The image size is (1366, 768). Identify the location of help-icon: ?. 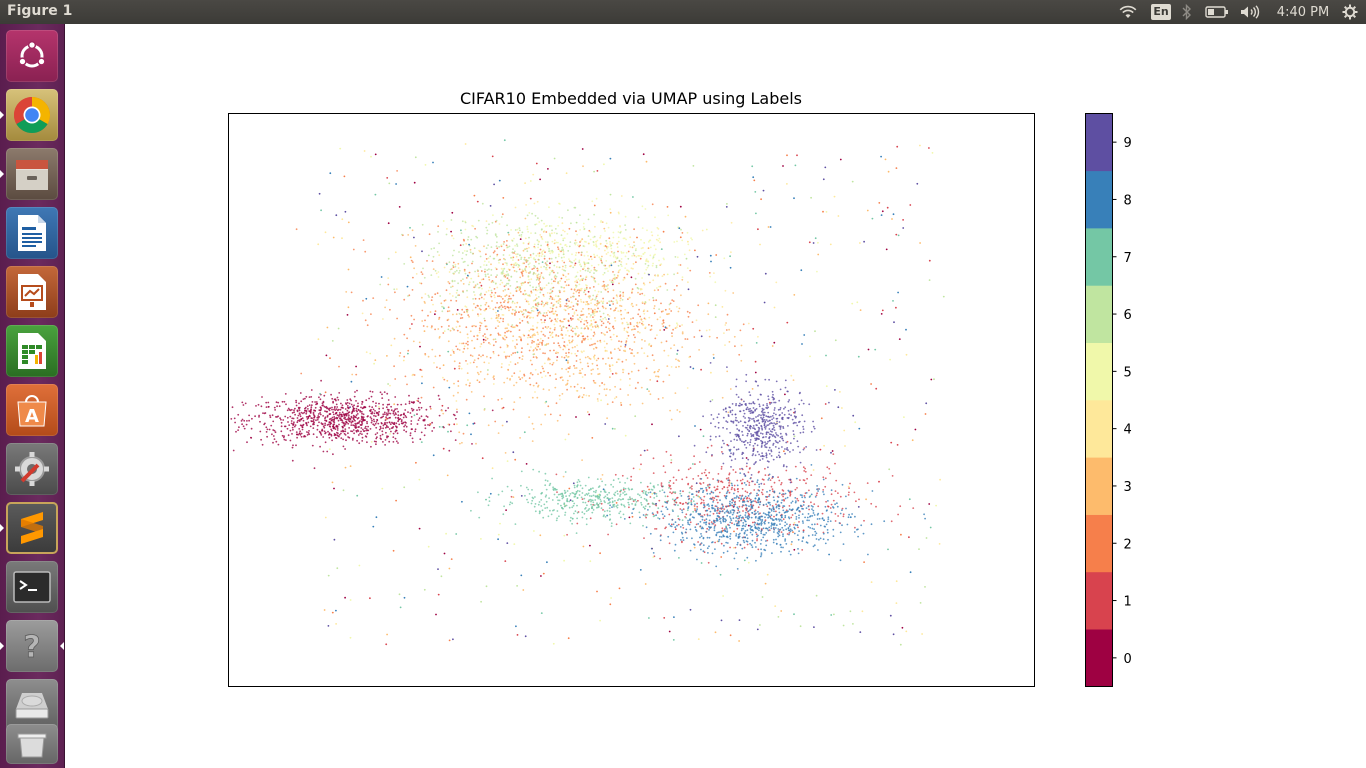
(32, 646).